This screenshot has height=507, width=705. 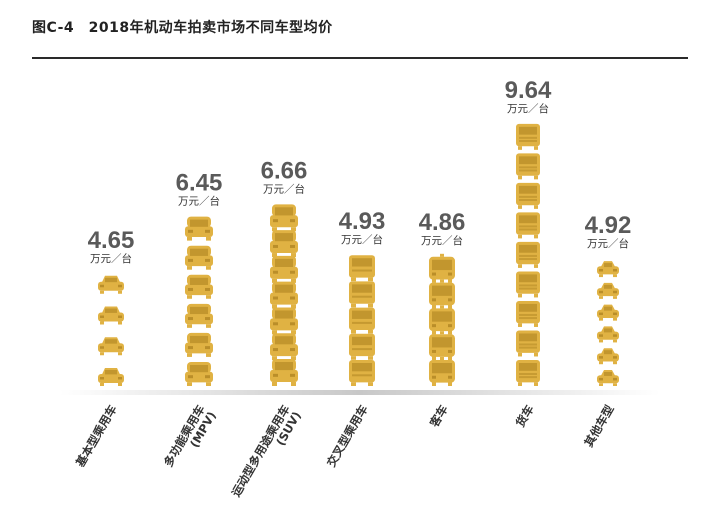 I want to click on value-label: 6.45, so click(x=199, y=183).